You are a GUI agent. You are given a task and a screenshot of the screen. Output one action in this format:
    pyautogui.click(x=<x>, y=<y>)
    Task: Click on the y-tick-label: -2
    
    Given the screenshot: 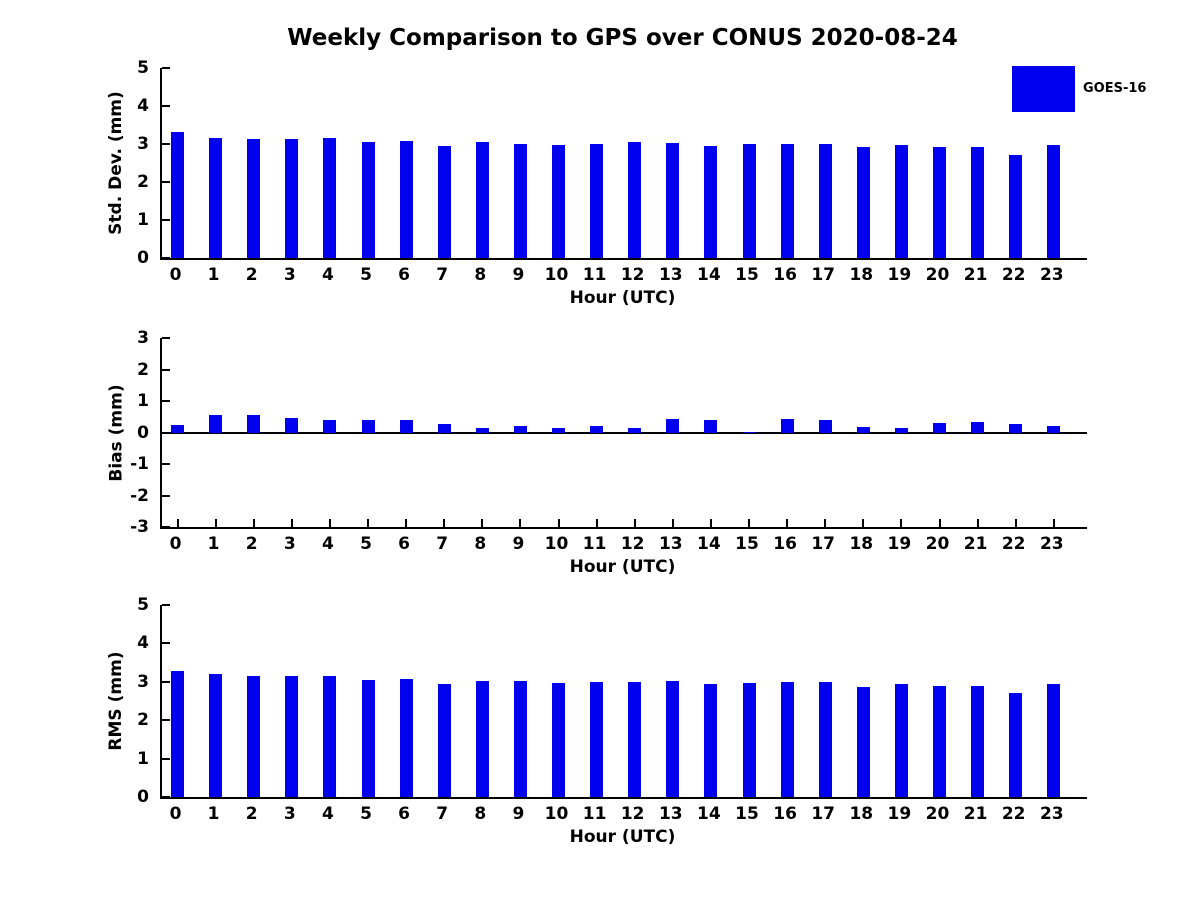 What is the action you would take?
    pyautogui.click(x=139, y=495)
    